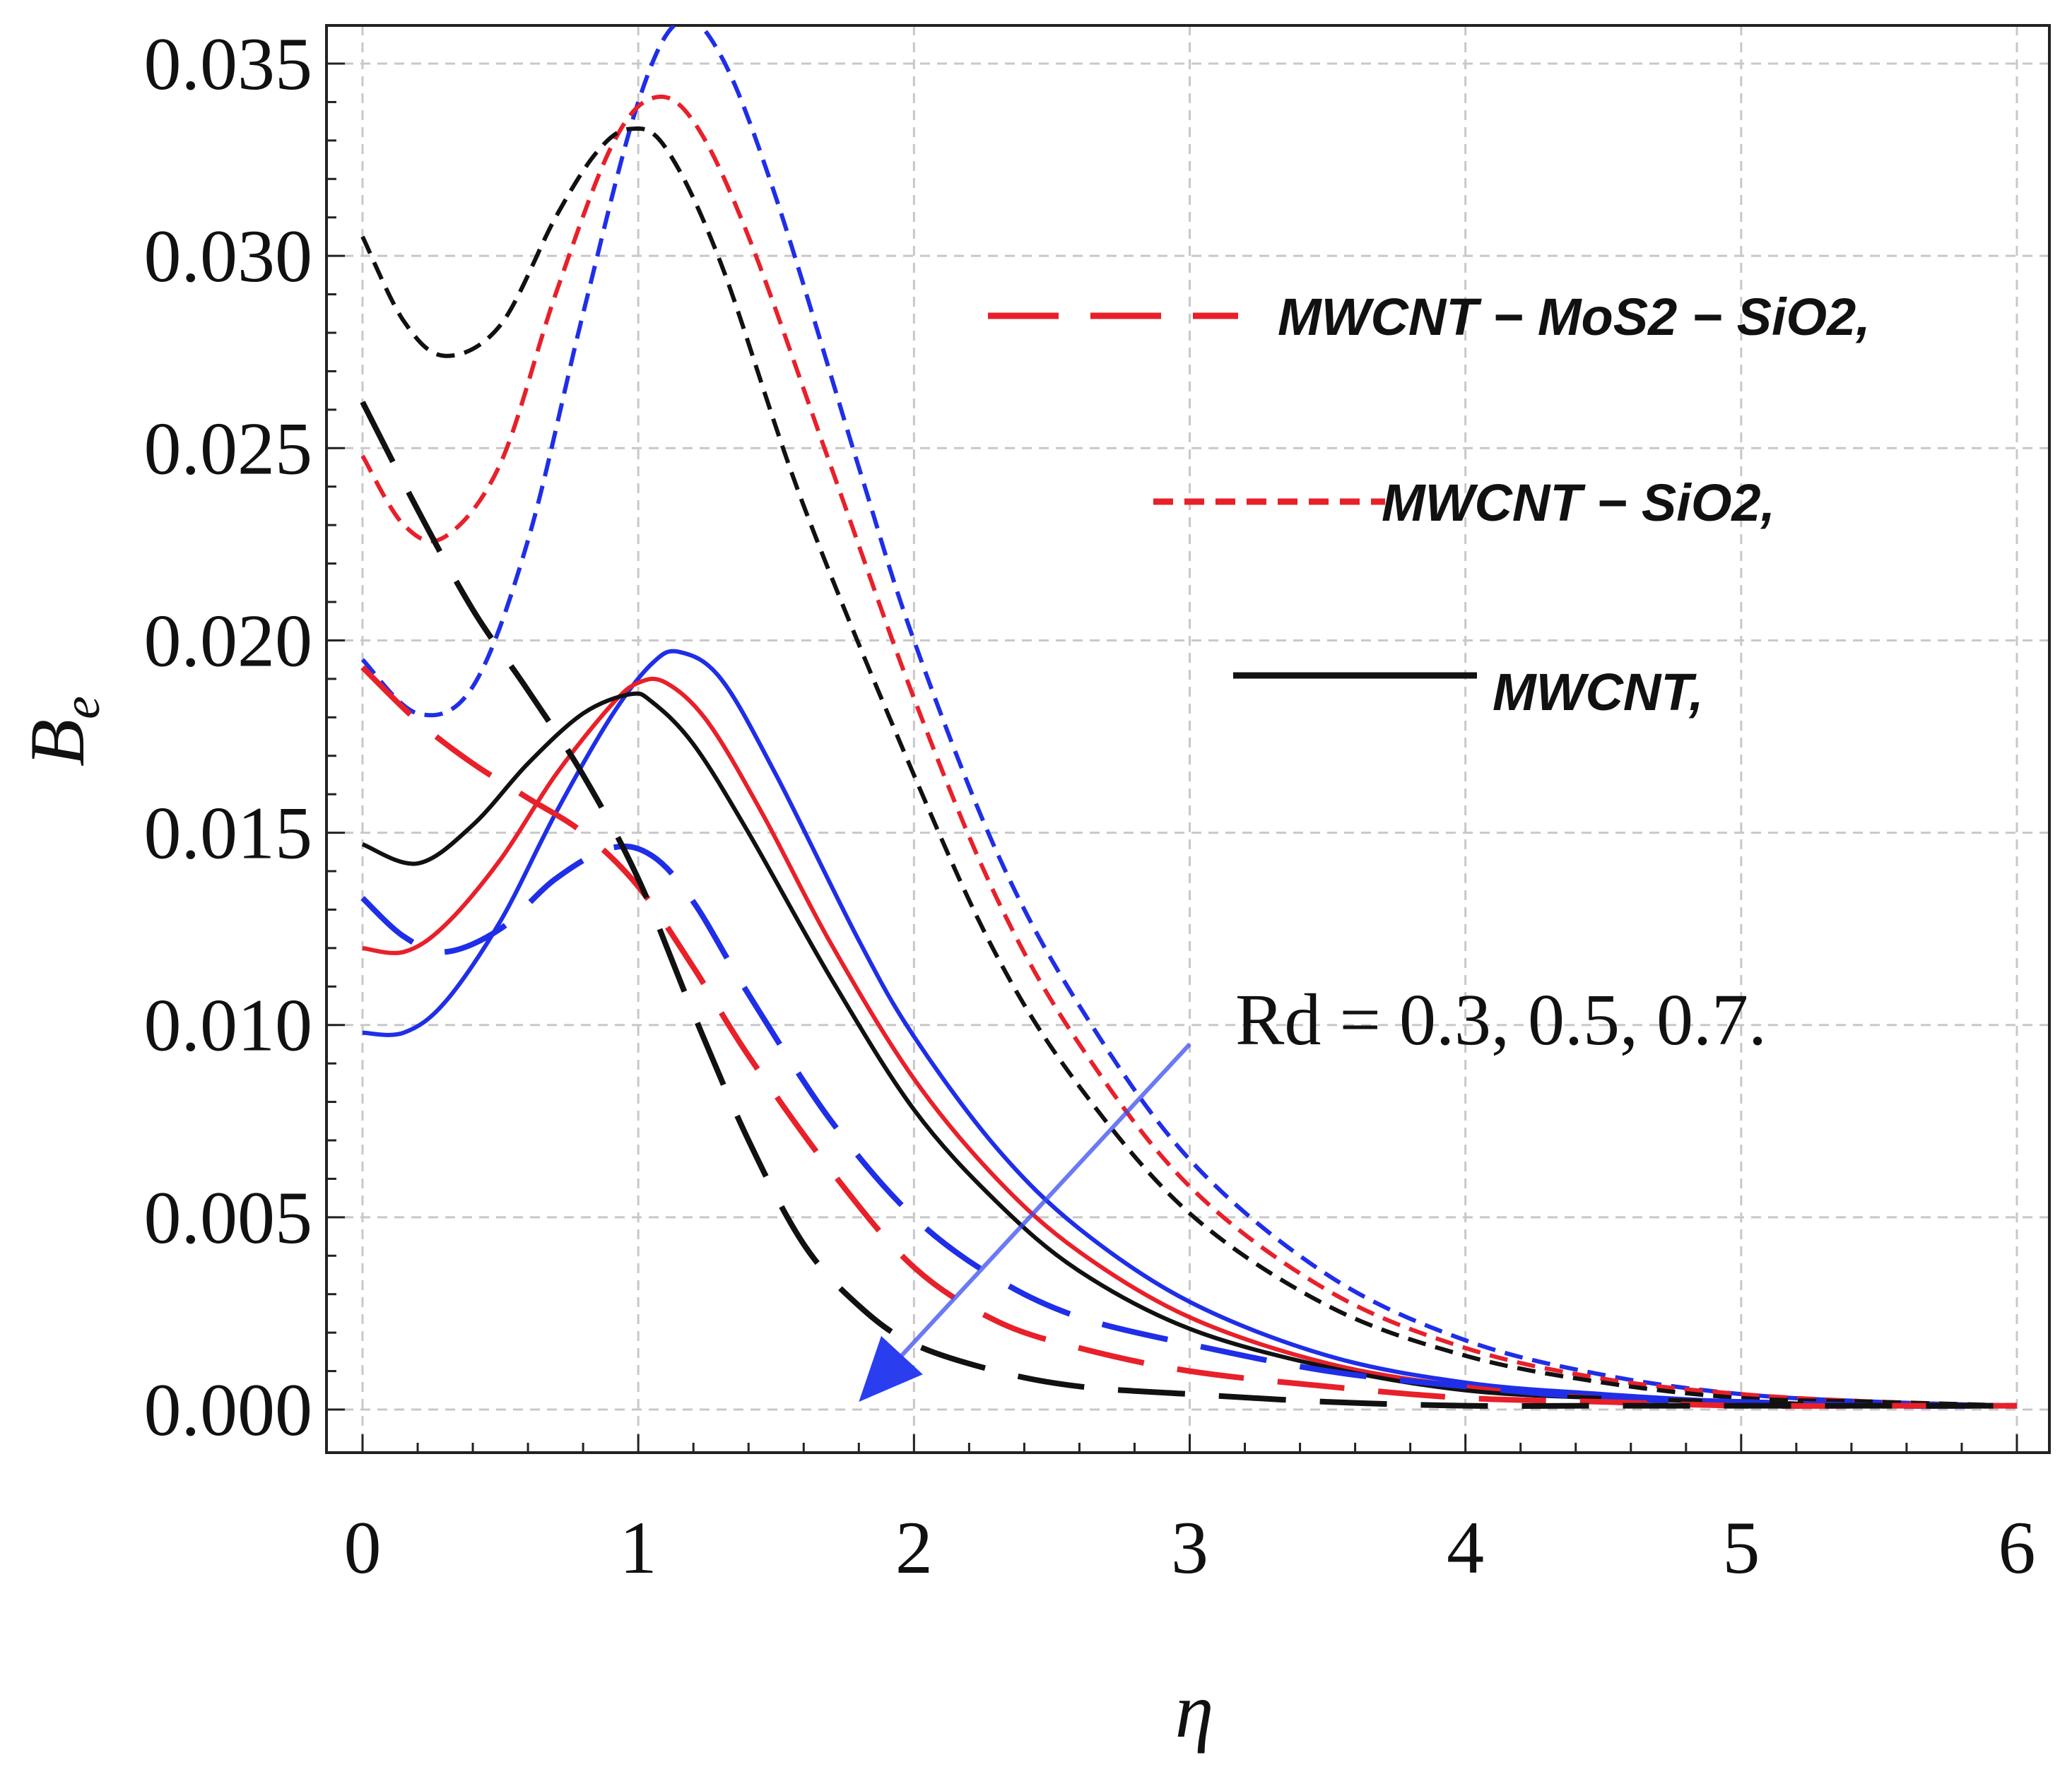 Image resolution: width=2072 pixels, height=1772 pixels. What do you see at coordinates (2017, 1547) in the screenshot?
I see `x-tick-label-6: 6` at bounding box center [2017, 1547].